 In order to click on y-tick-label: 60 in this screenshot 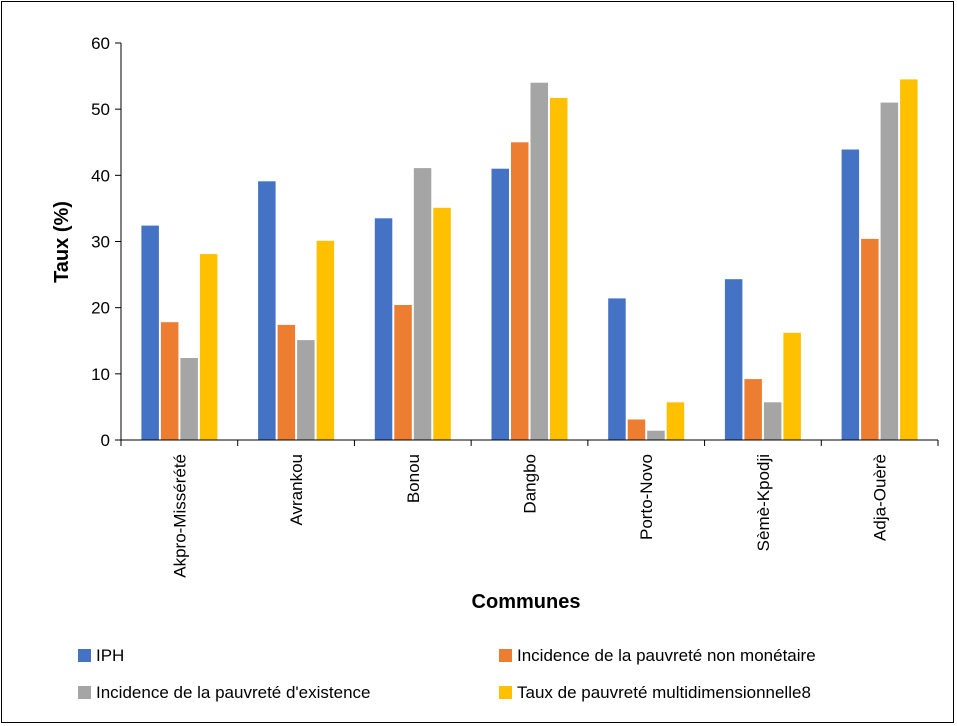, I will do `click(100, 43)`.